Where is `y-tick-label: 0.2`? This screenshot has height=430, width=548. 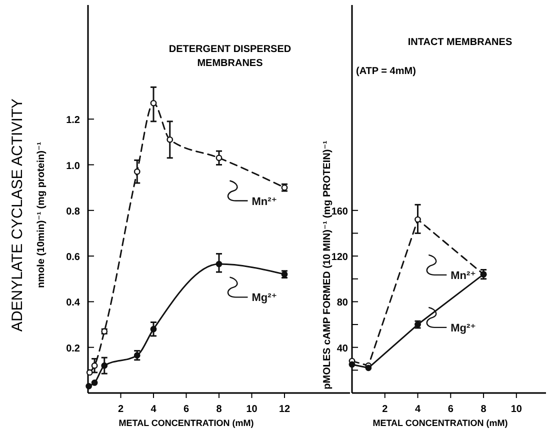
y-tick-label: 0.2 is located at coordinates (73, 348).